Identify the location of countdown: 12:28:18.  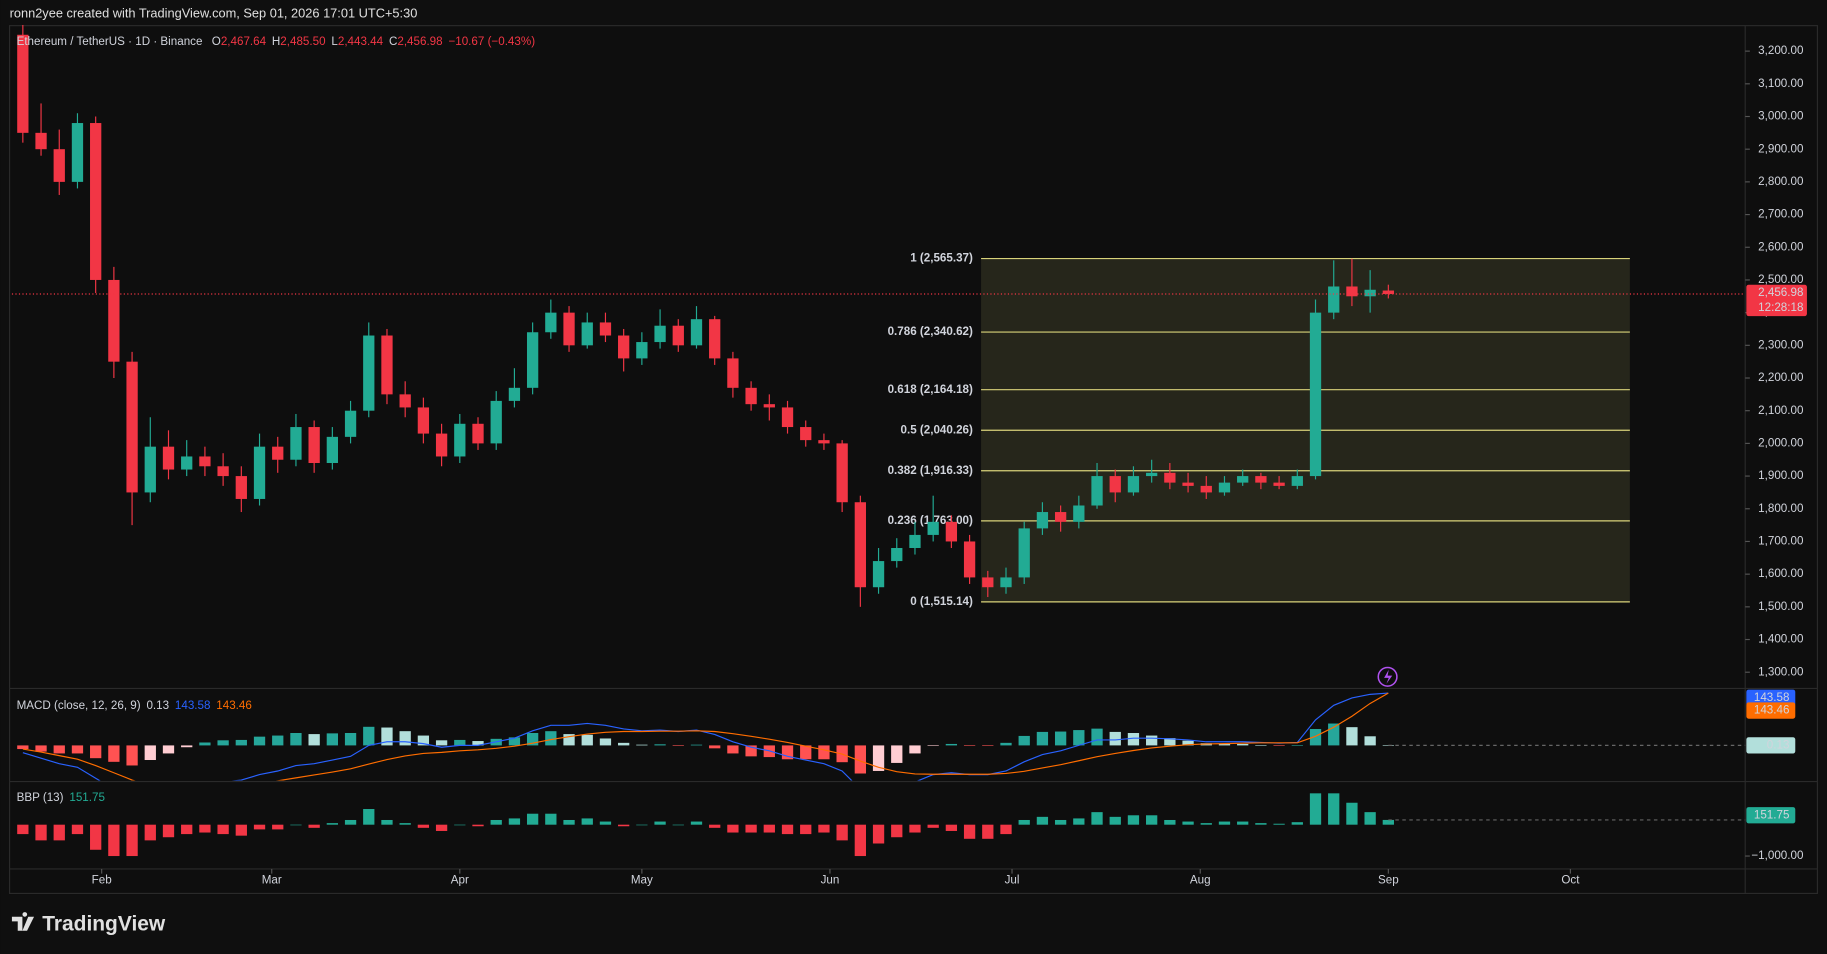
(1780, 307).